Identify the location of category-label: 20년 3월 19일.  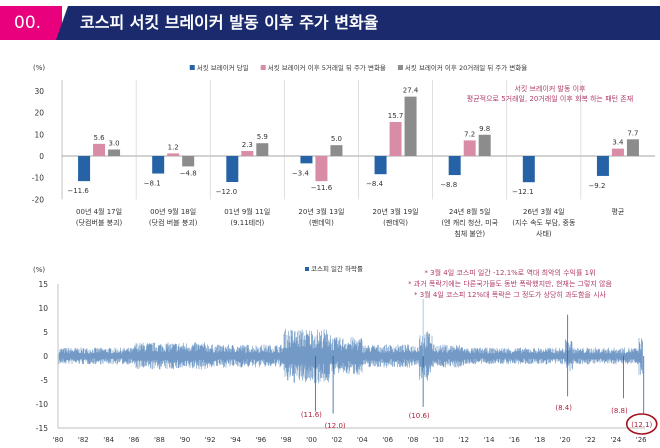
(396, 211).